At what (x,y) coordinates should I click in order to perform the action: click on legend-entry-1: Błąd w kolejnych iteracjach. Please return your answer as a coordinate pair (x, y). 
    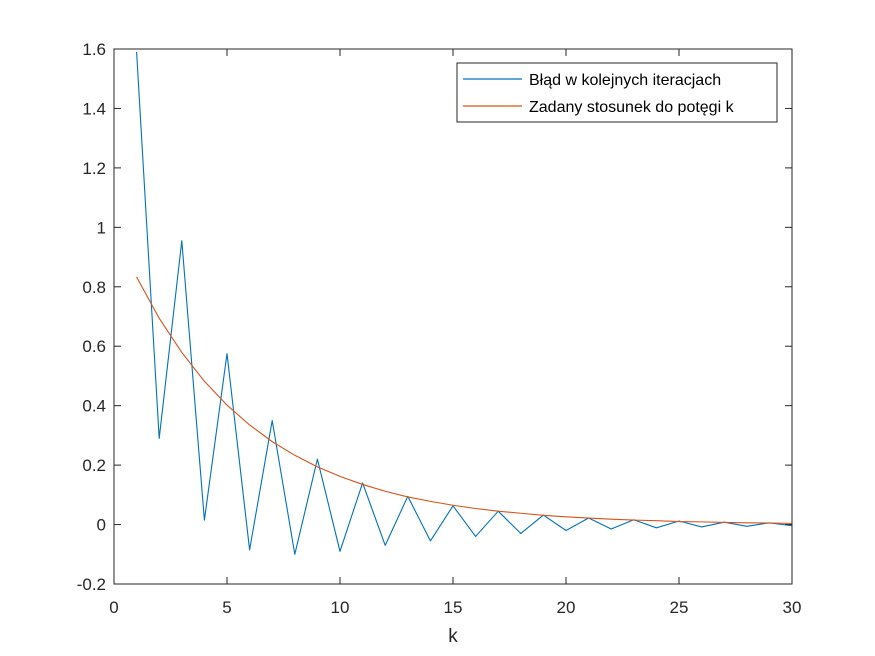
    Looking at the image, I should click on (625, 80).